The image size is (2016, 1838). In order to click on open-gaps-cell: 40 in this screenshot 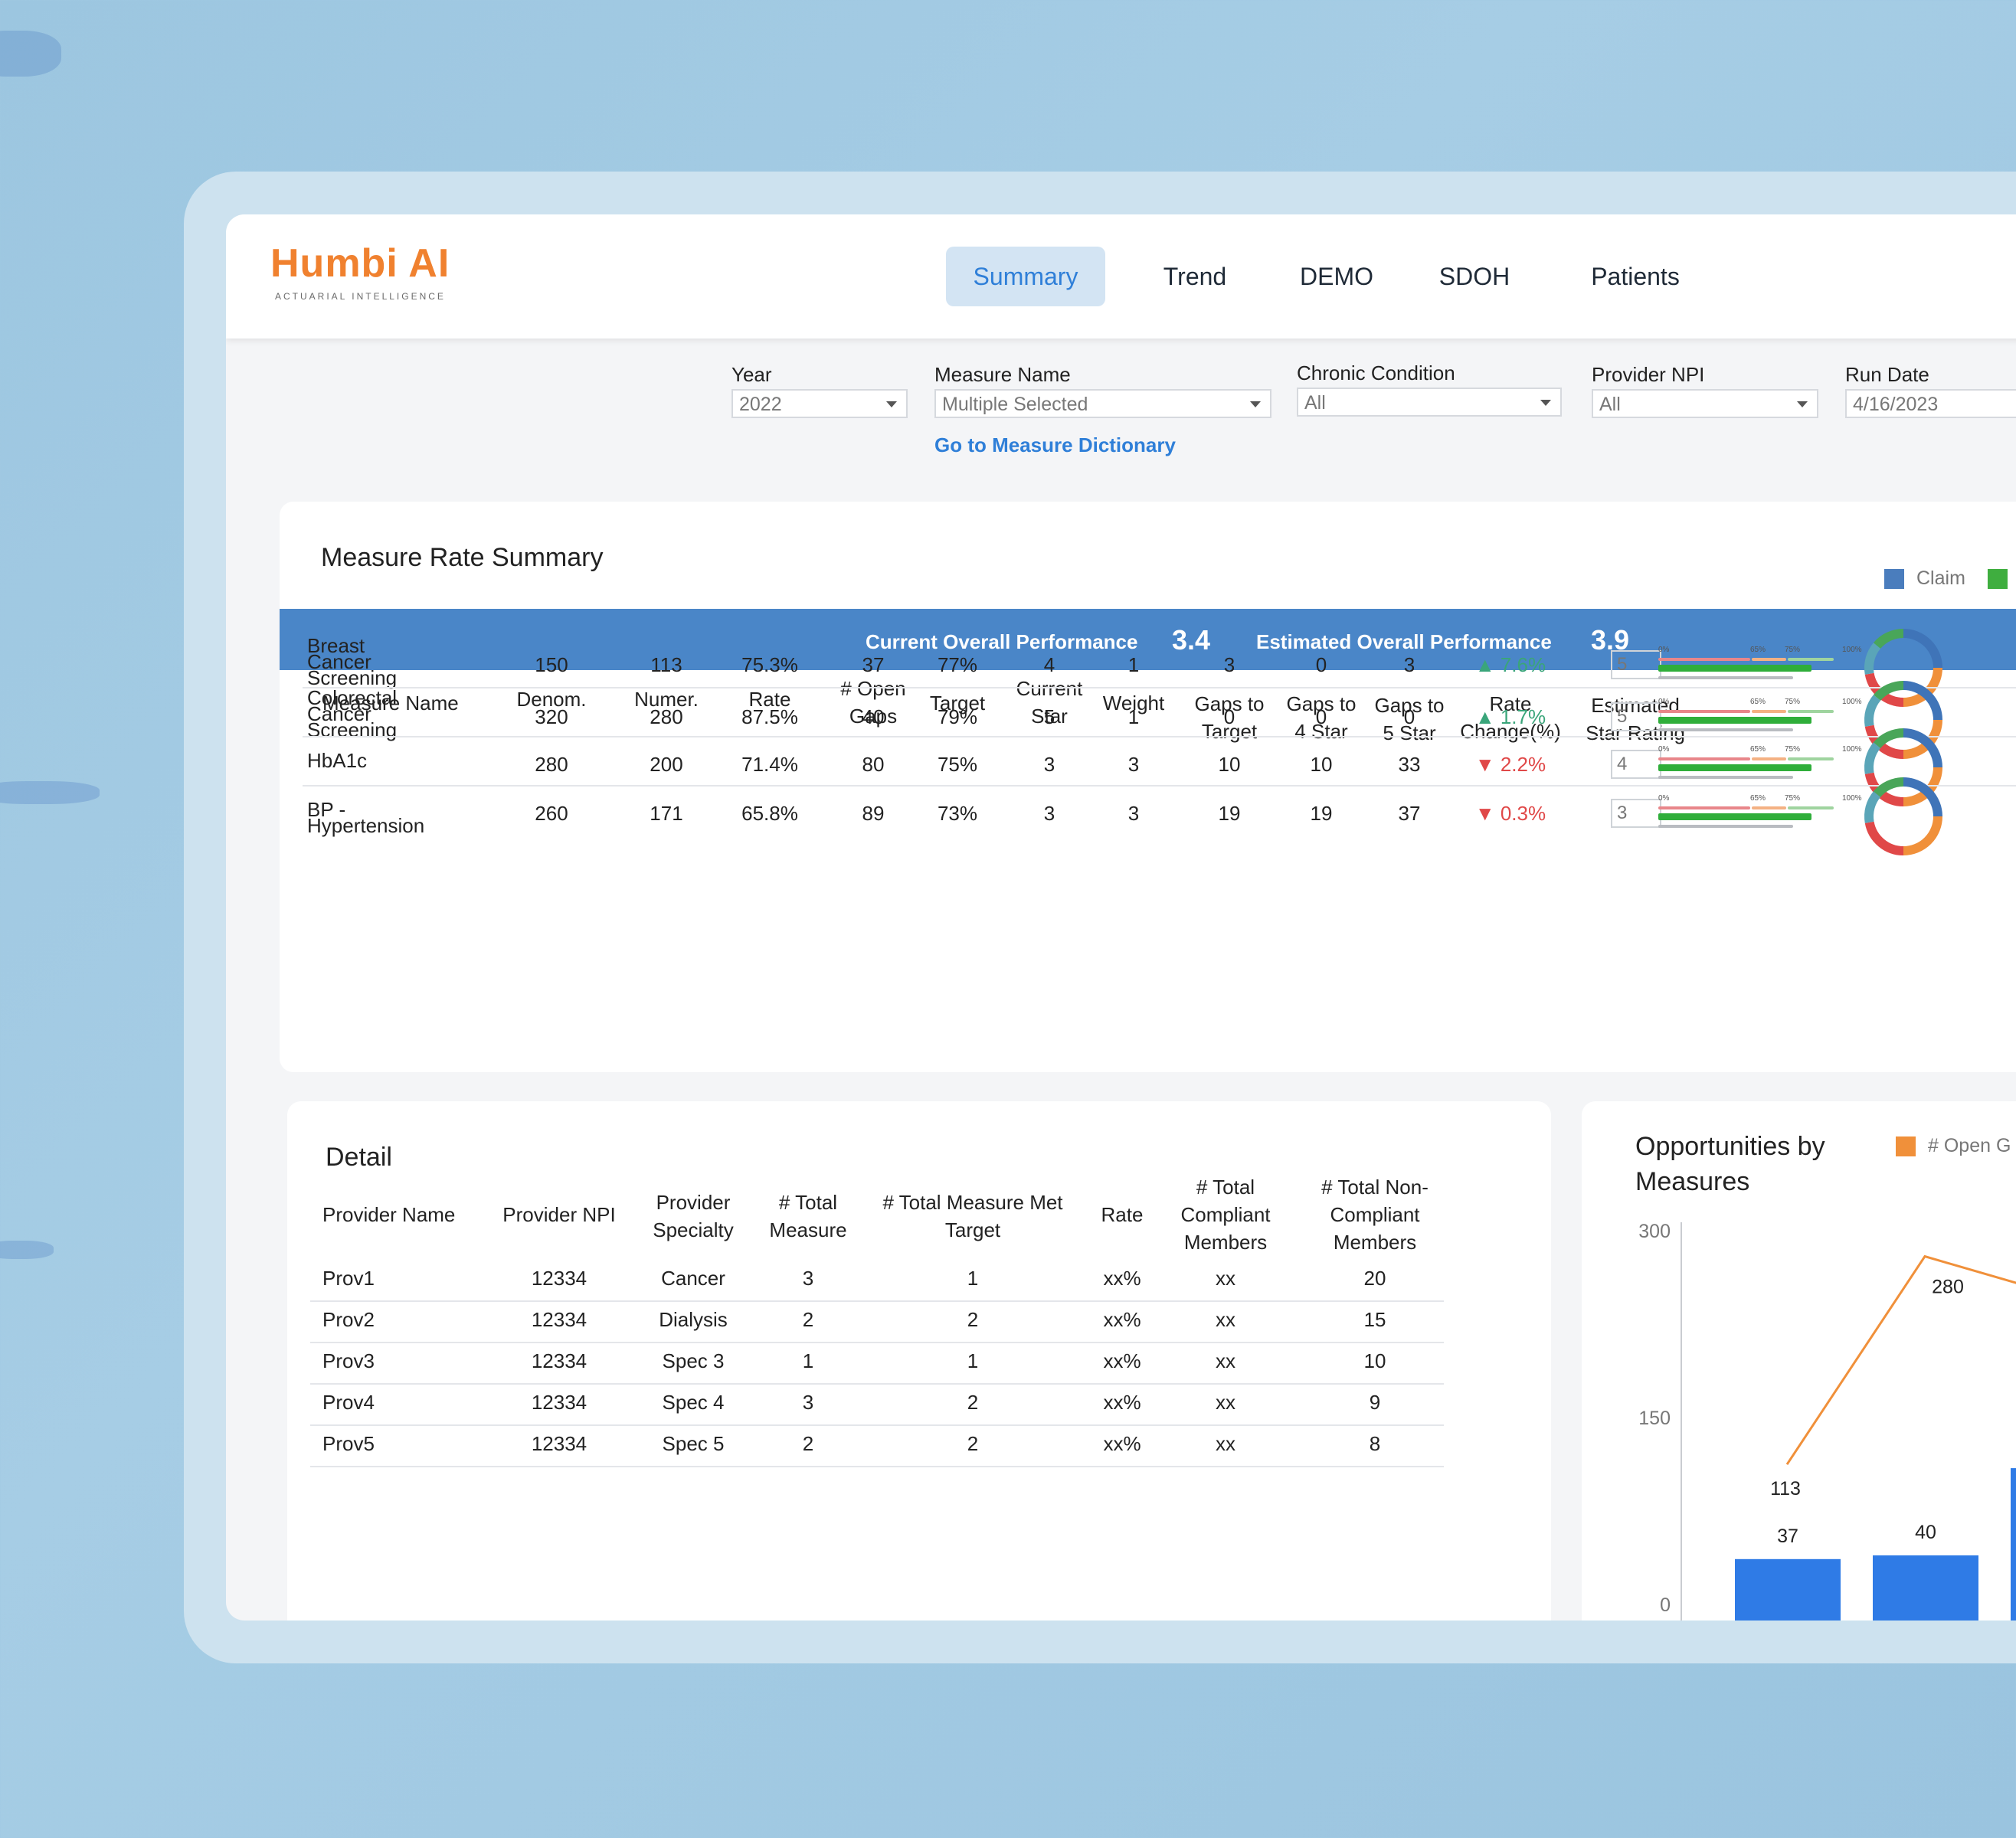, I will do `click(873, 716)`.